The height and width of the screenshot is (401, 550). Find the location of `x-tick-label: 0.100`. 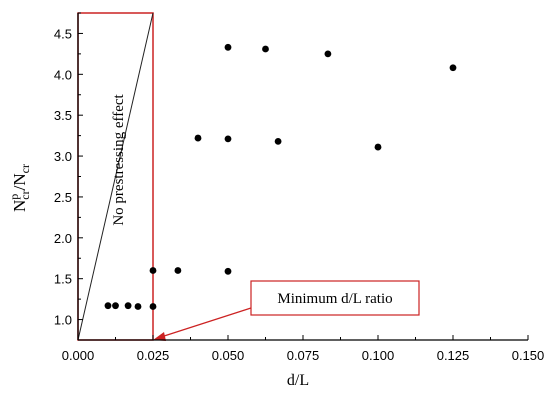

x-tick-label: 0.100 is located at coordinates (378, 355).